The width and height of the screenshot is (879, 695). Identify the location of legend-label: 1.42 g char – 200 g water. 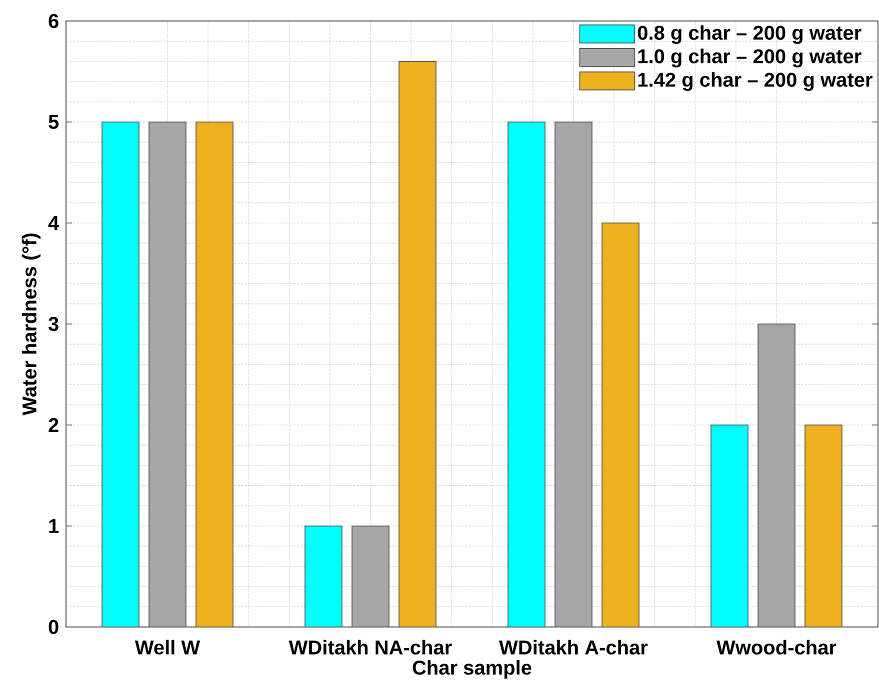
(755, 81).